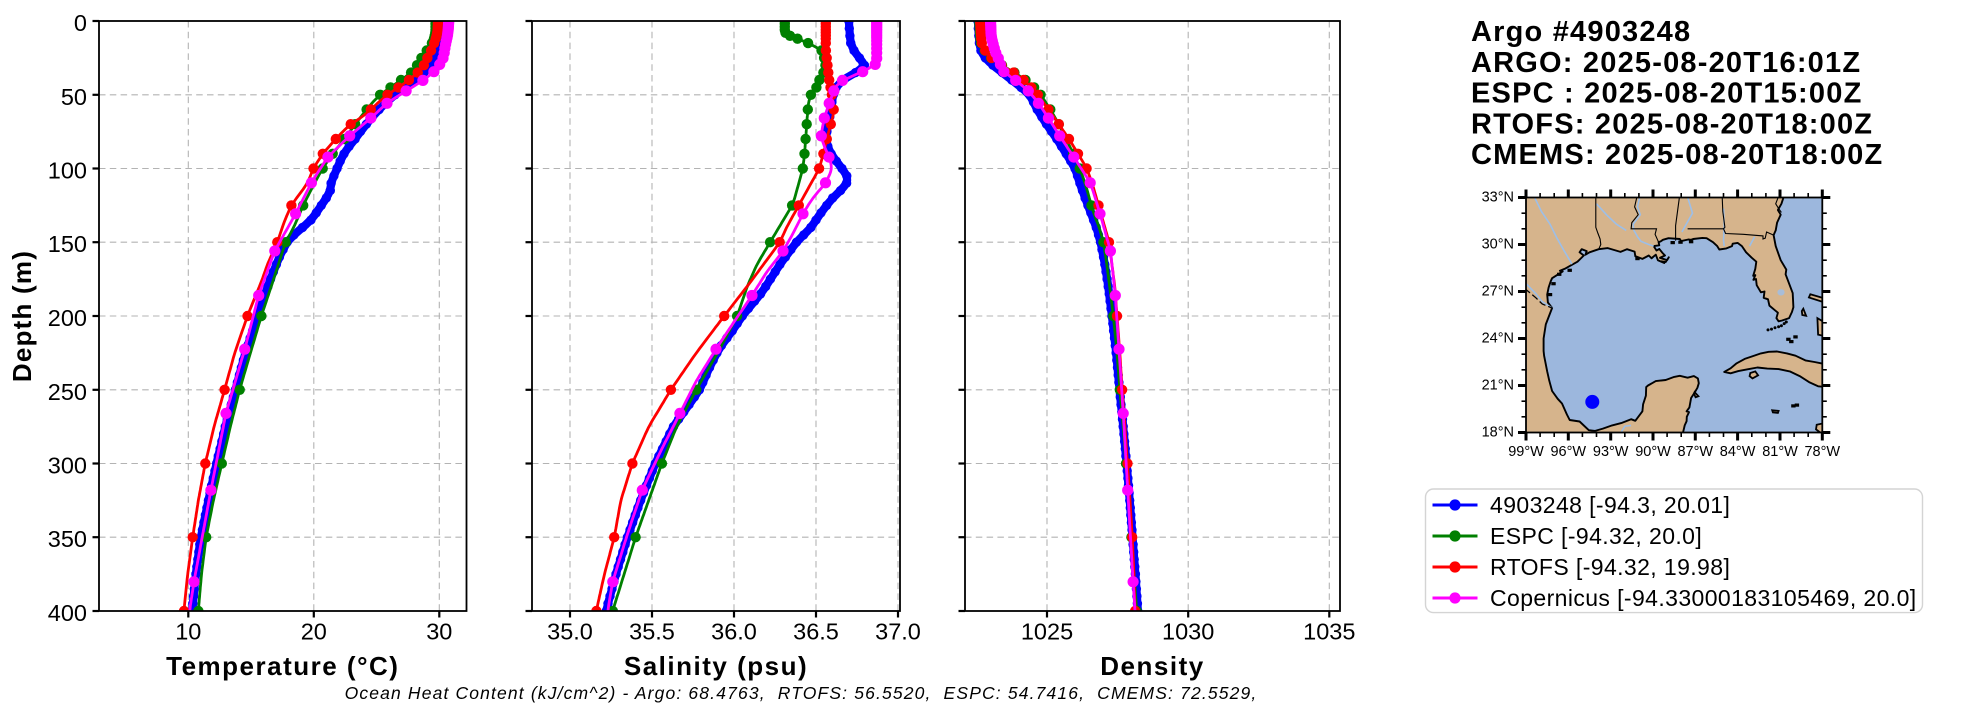  What do you see at coordinates (67, 171) in the screenshot?
I see `svg-text: 100` at bounding box center [67, 171].